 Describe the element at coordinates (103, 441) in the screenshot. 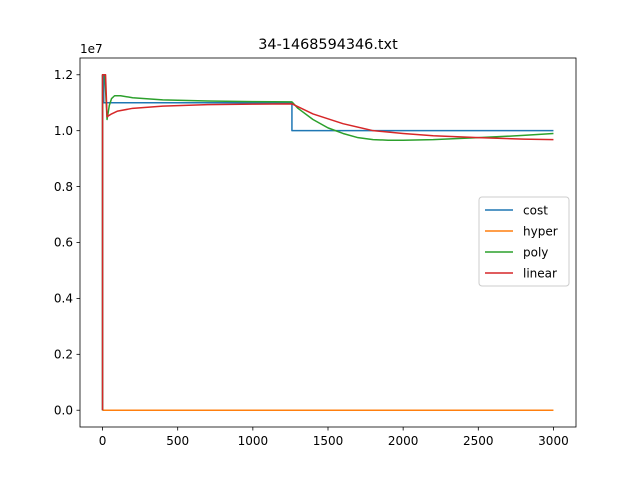

I see `x-tick-label: 0` at that location.